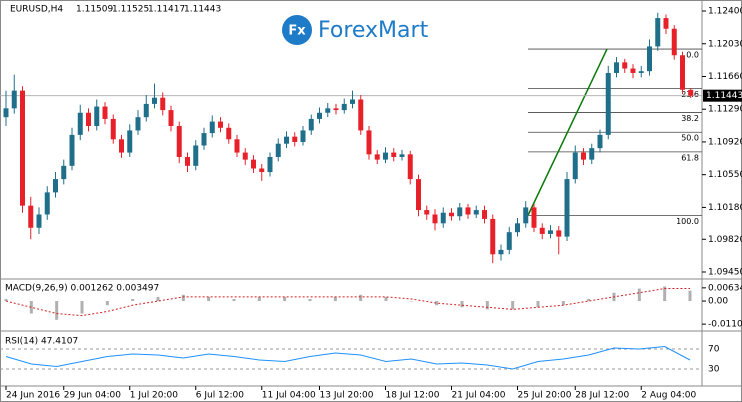 This screenshot has height=402, width=742. What do you see at coordinates (154, 396) in the screenshot?
I see `x-tick-label: 1 Jul 20:00` at bounding box center [154, 396].